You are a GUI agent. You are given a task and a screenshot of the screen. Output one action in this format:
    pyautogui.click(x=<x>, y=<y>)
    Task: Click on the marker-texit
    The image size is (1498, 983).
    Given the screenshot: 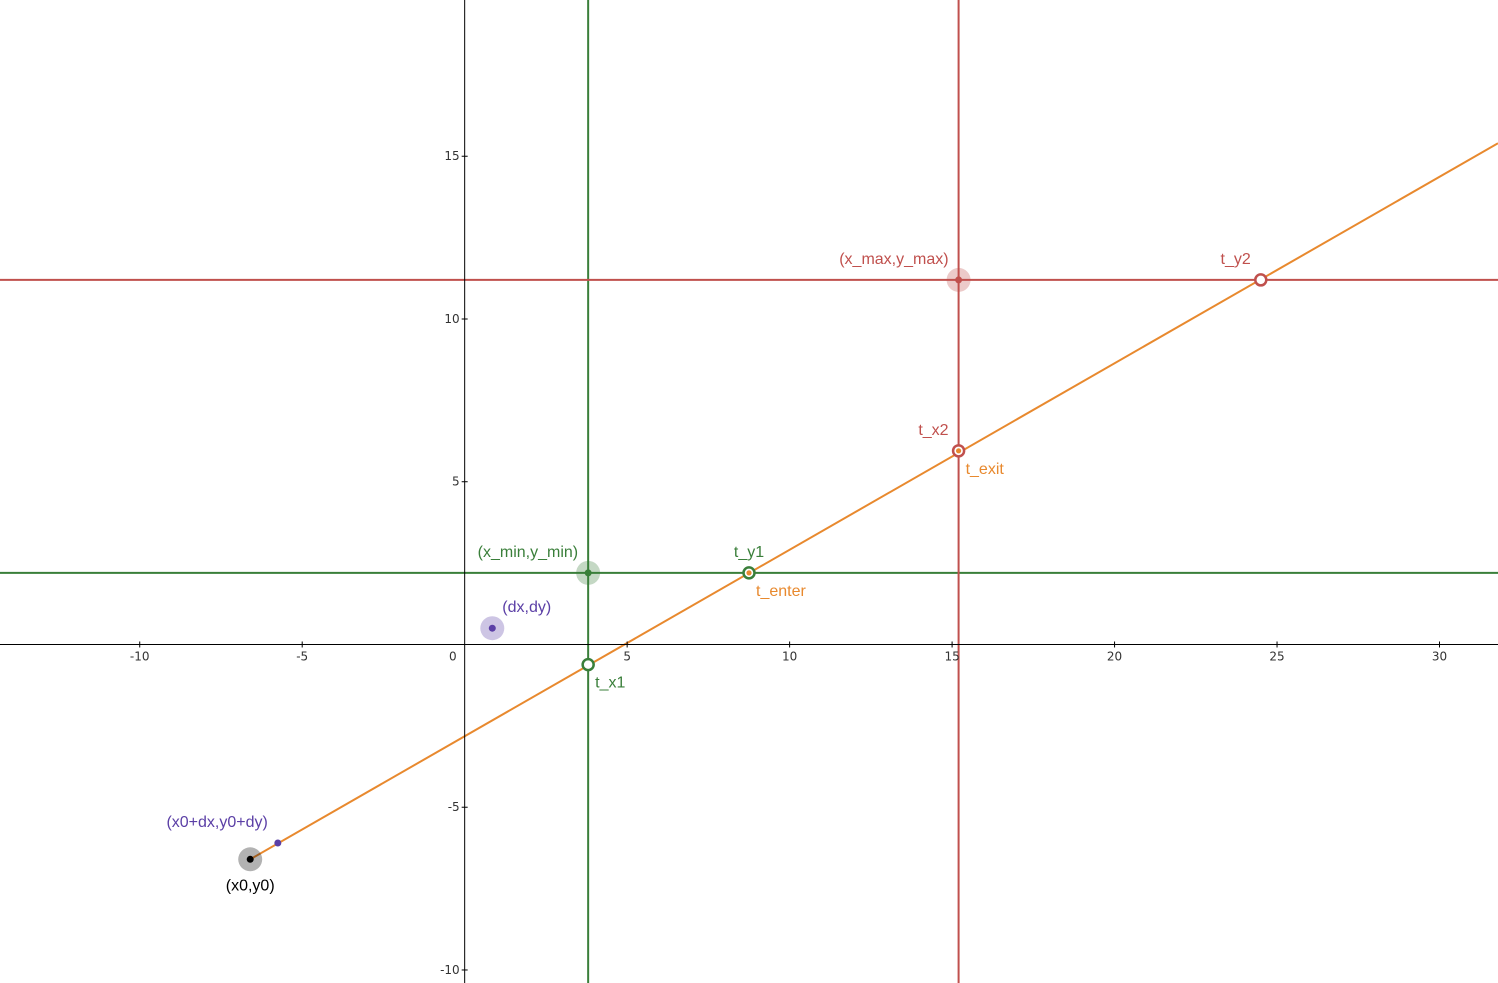 What is the action you would take?
    pyautogui.click(x=958, y=451)
    